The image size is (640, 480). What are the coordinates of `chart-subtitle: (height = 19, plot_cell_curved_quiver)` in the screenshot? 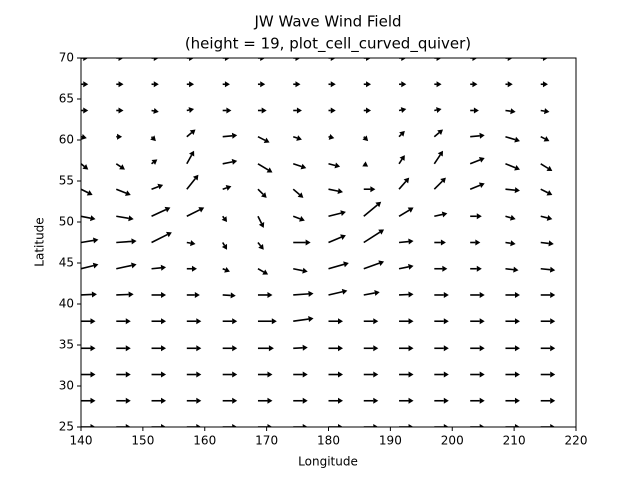 It's located at (328, 44).